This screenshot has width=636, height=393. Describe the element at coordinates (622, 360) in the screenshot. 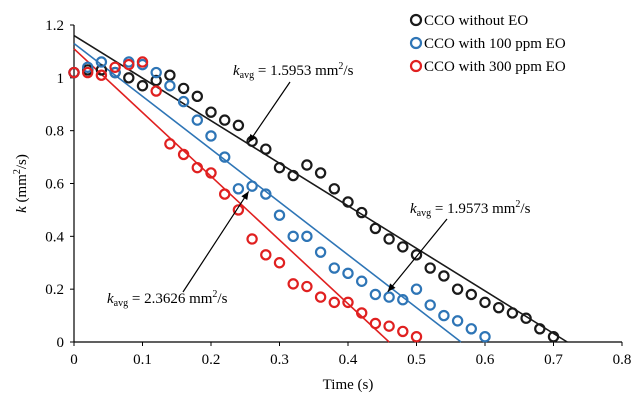

I see `x-tick-label: 0.8` at that location.